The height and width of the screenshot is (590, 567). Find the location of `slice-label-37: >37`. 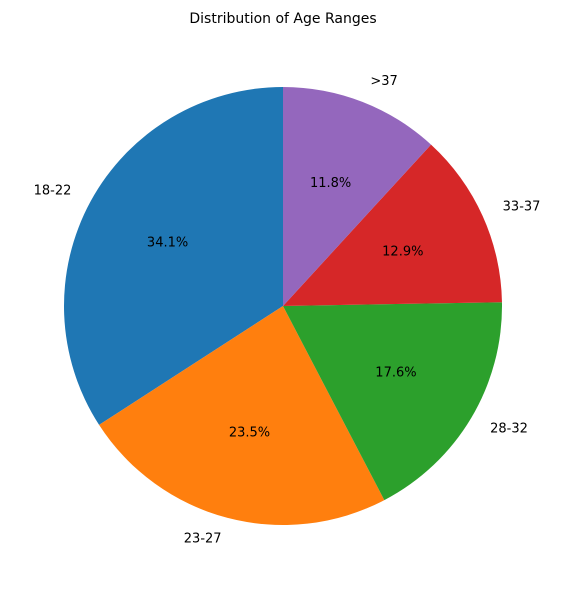

slice-label-37: >37 is located at coordinates (383, 81).